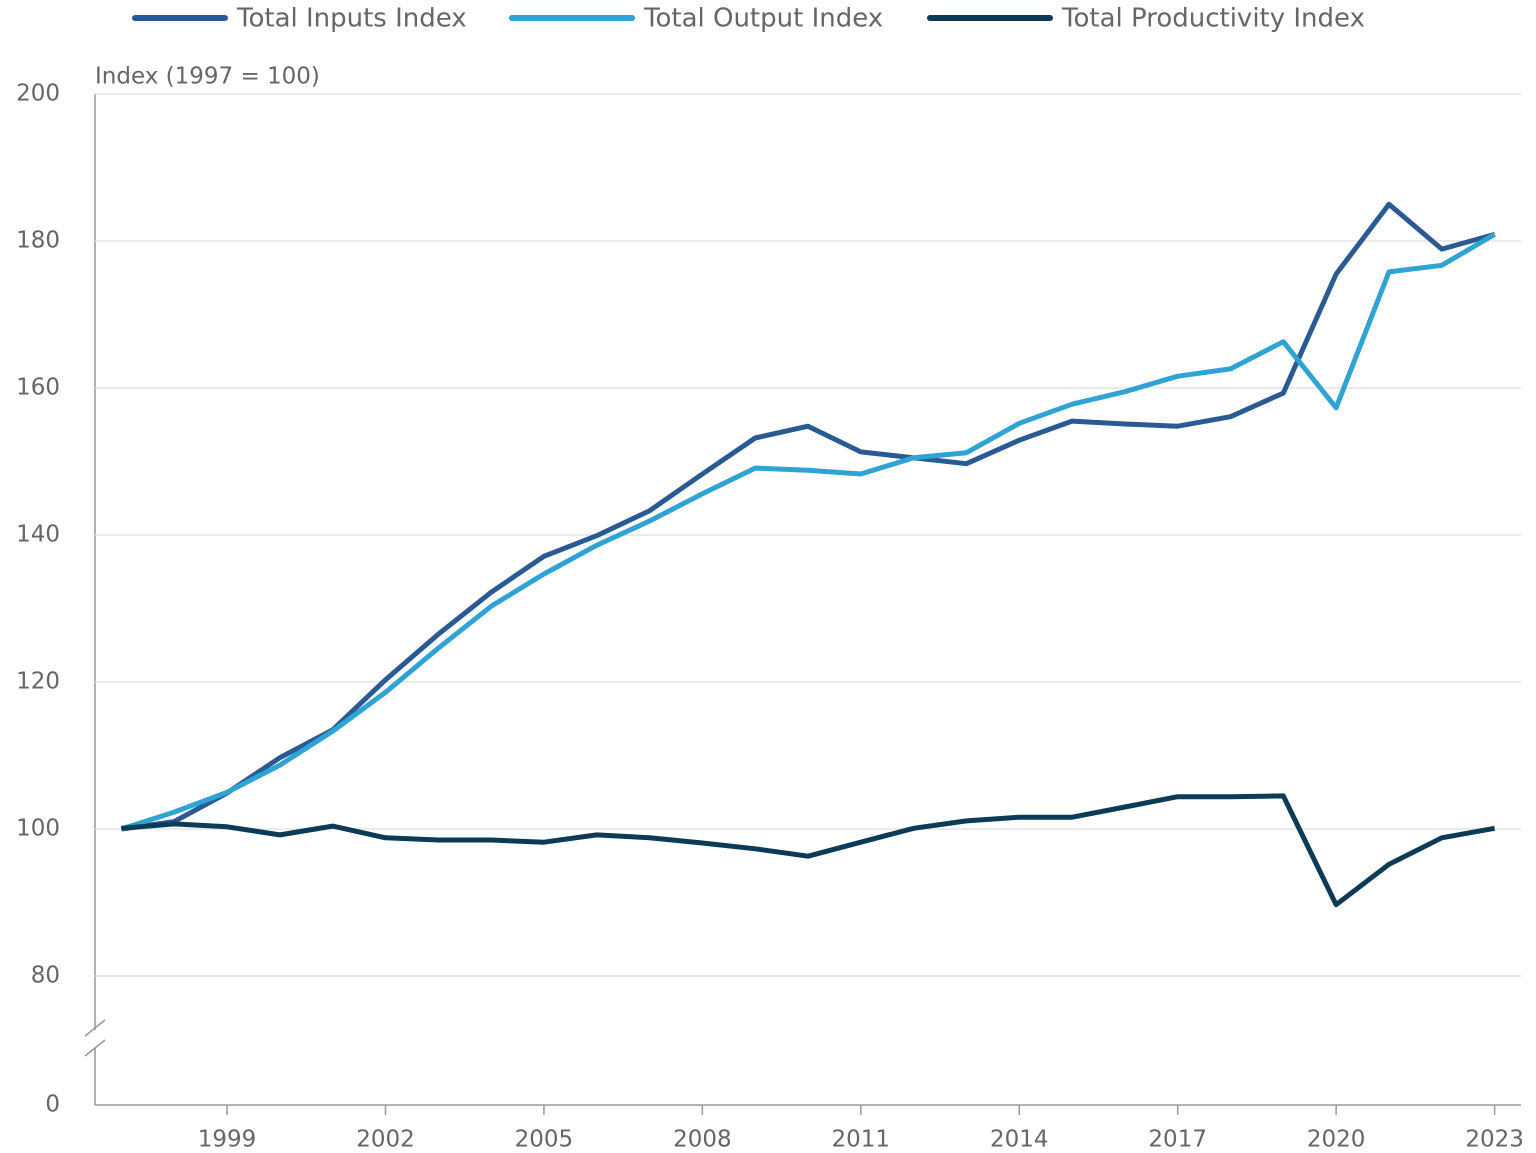 The height and width of the screenshot is (1153, 1536). Describe the element at coordinates (52, 1105) in the screenshot. I see `y-tick-label: 0` at that location.